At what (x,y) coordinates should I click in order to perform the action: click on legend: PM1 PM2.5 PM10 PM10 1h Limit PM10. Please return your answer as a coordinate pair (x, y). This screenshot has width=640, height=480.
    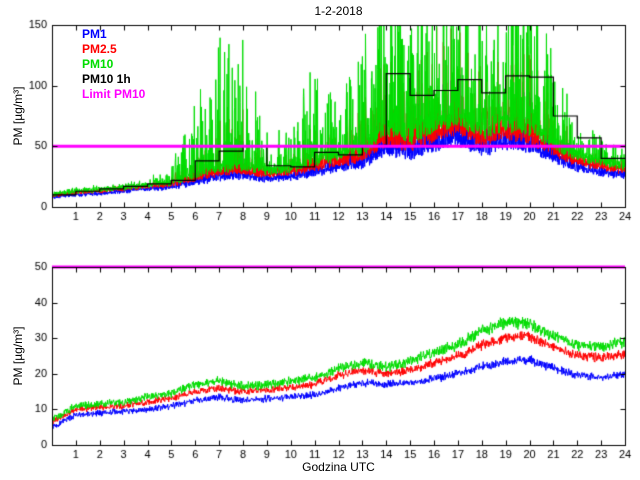
    Looking at the image, I should click on (113, 64).